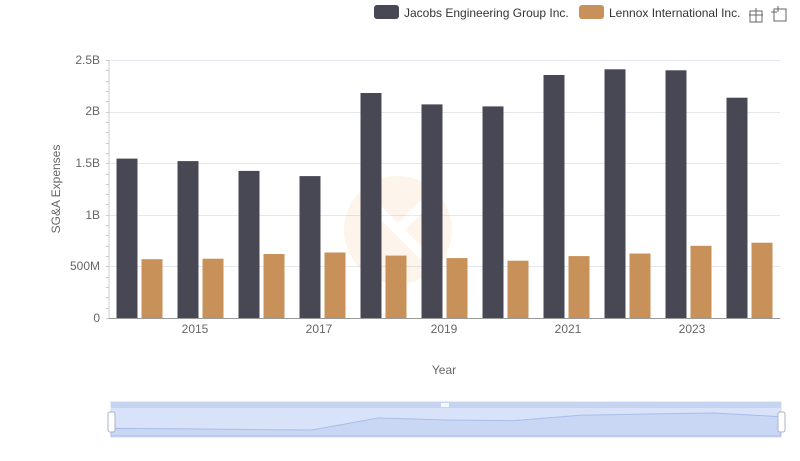 The image size is (800, 461). Describe the element at coordinates (737, 207) in the screenshot. I see `bar-jacobs-2024` at that location.